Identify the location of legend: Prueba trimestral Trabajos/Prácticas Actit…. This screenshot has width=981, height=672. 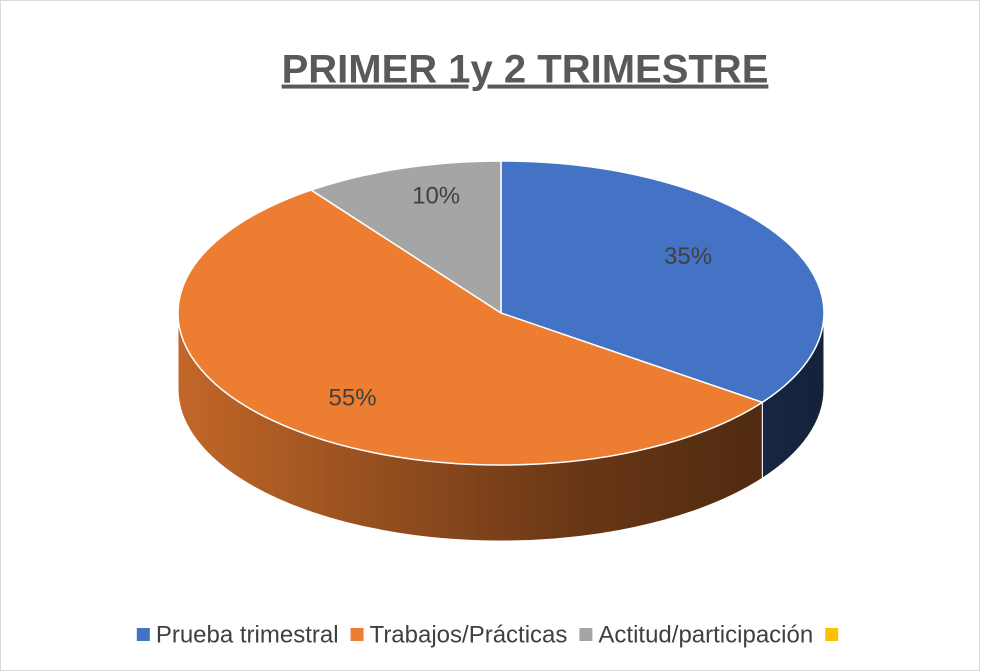
(487, 634).